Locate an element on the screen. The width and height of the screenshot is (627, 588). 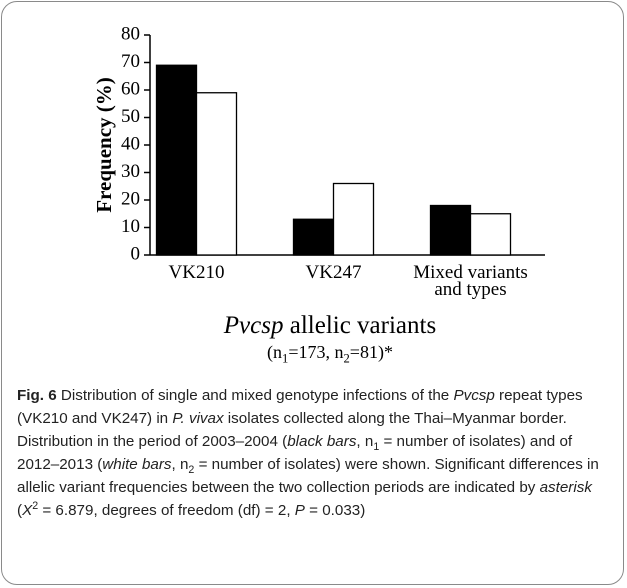
x-axis-sublabel-part: (n is located at coordinates (275, 352).